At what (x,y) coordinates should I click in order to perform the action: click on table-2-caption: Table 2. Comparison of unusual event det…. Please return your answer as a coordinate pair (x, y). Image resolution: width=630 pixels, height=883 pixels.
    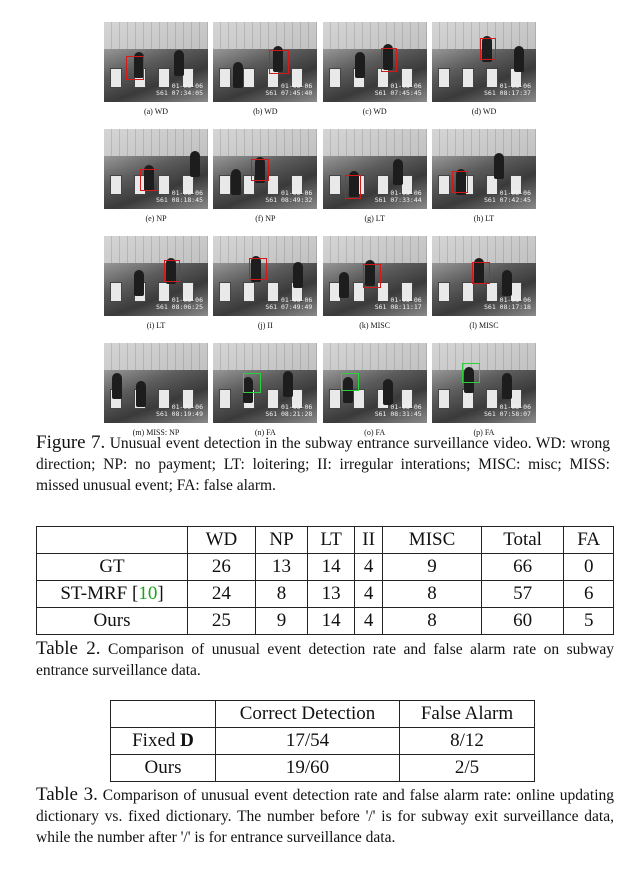
    Looking at the image, I should click on (325, 659).